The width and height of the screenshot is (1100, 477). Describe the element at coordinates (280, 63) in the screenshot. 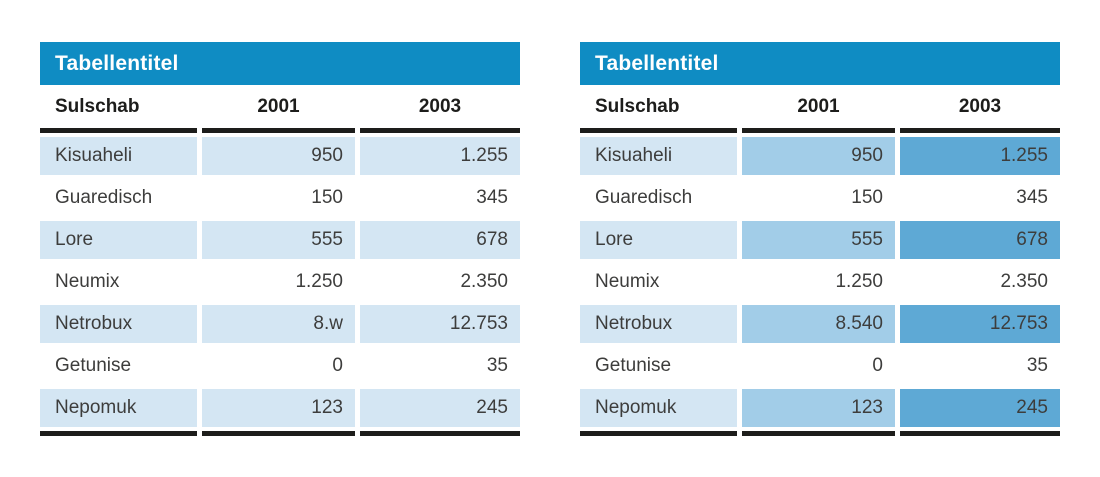

I see `table-left-title-bar: Tabellentitel` at that location.